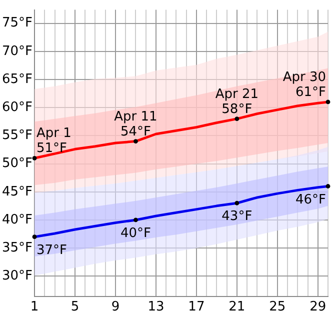 The width and height of the screenshot is (331, 318). What do you see at coordinates (310, 200) in the screenshot?
I see `annotation: 46°F` at bounding box center [310, 200].